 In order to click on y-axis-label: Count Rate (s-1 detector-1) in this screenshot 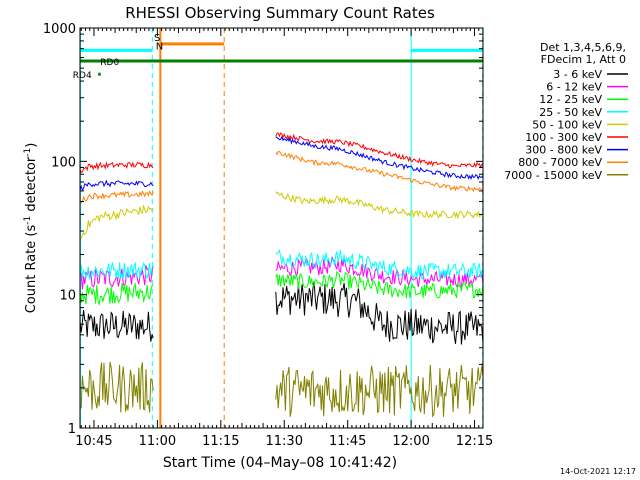, I will do `click(31, 228)`.